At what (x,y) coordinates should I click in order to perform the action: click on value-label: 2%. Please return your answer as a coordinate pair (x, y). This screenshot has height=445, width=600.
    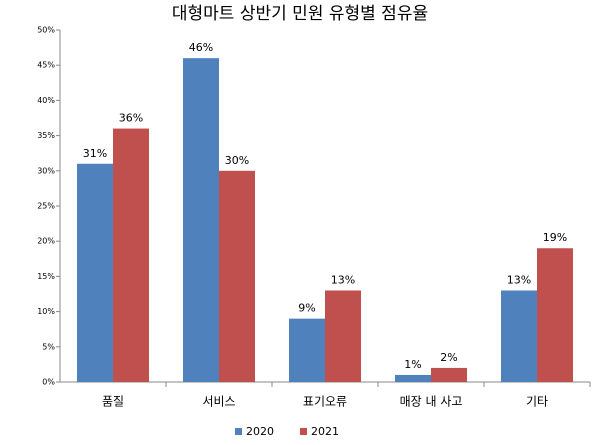
    Looking at the image, I should click on (448, 357).